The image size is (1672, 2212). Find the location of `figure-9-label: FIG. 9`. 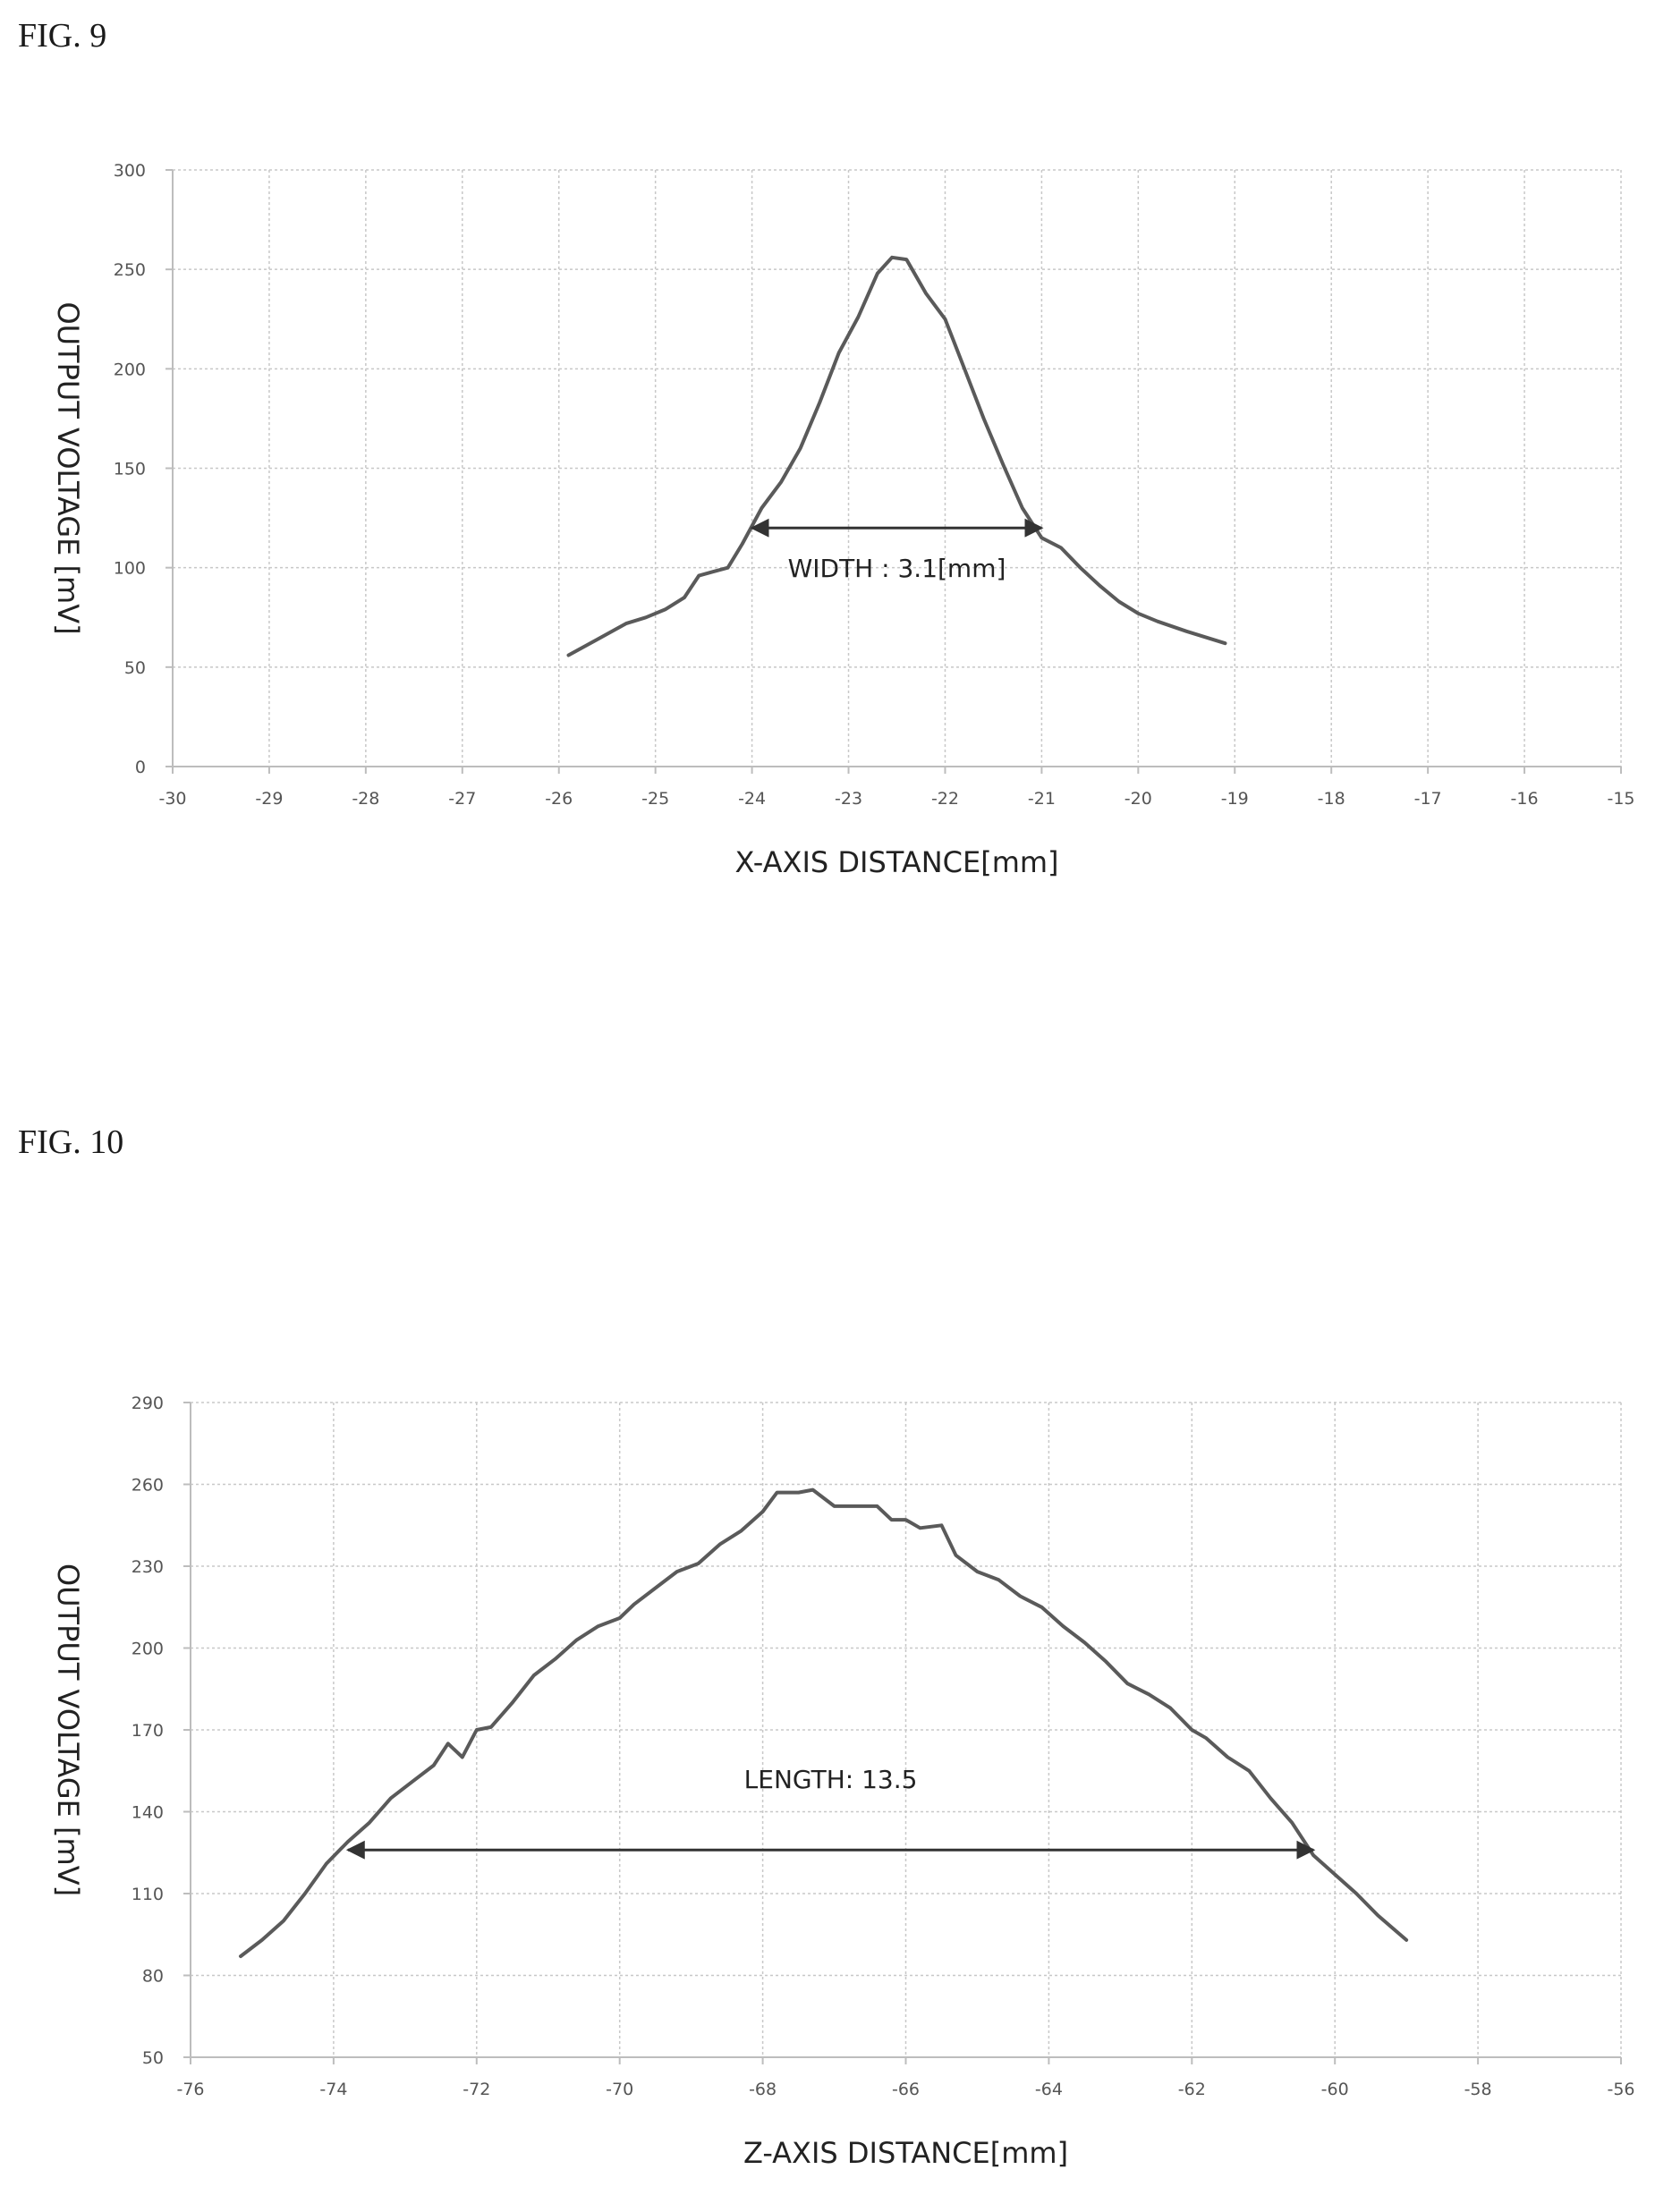

figure-9-label: FIG. 9 is located at coordinates (62, 36).